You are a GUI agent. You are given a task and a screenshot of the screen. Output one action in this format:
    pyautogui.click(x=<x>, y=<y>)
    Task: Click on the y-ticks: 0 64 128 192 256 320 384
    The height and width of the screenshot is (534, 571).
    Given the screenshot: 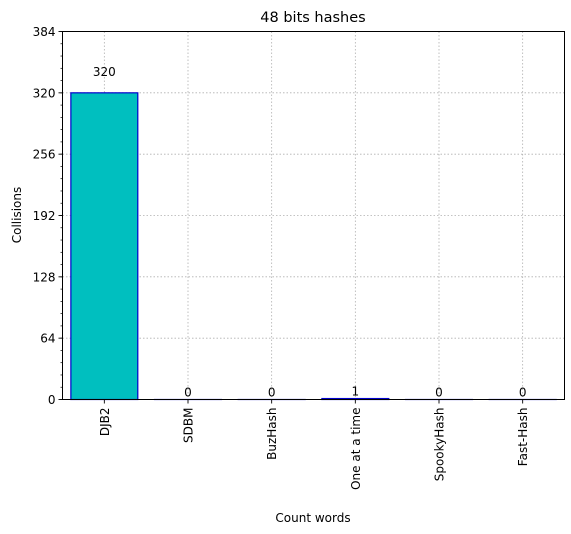 What is the action you would take?
    pyautogui.click(x=48, y=216)
    